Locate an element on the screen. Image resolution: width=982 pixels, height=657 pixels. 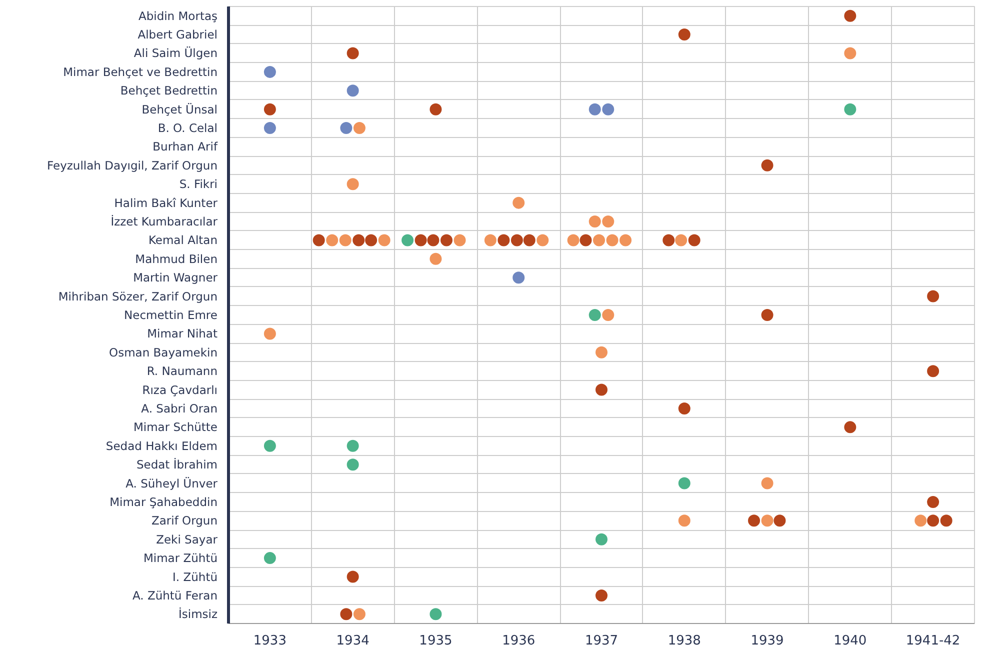
y-tick-label: A. Süheyl Ünver is located at coordinates (172, 483).